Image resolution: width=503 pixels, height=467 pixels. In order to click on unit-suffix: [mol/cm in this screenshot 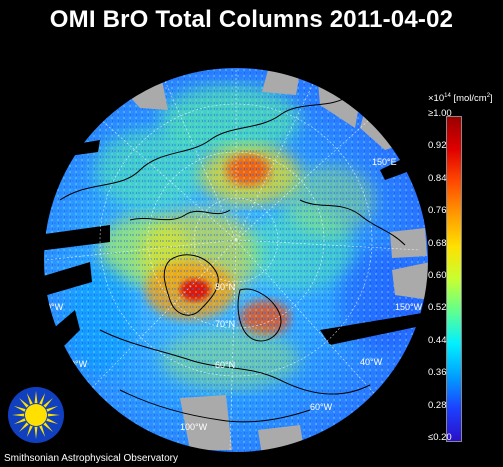, I will do `click(468, 99)`.